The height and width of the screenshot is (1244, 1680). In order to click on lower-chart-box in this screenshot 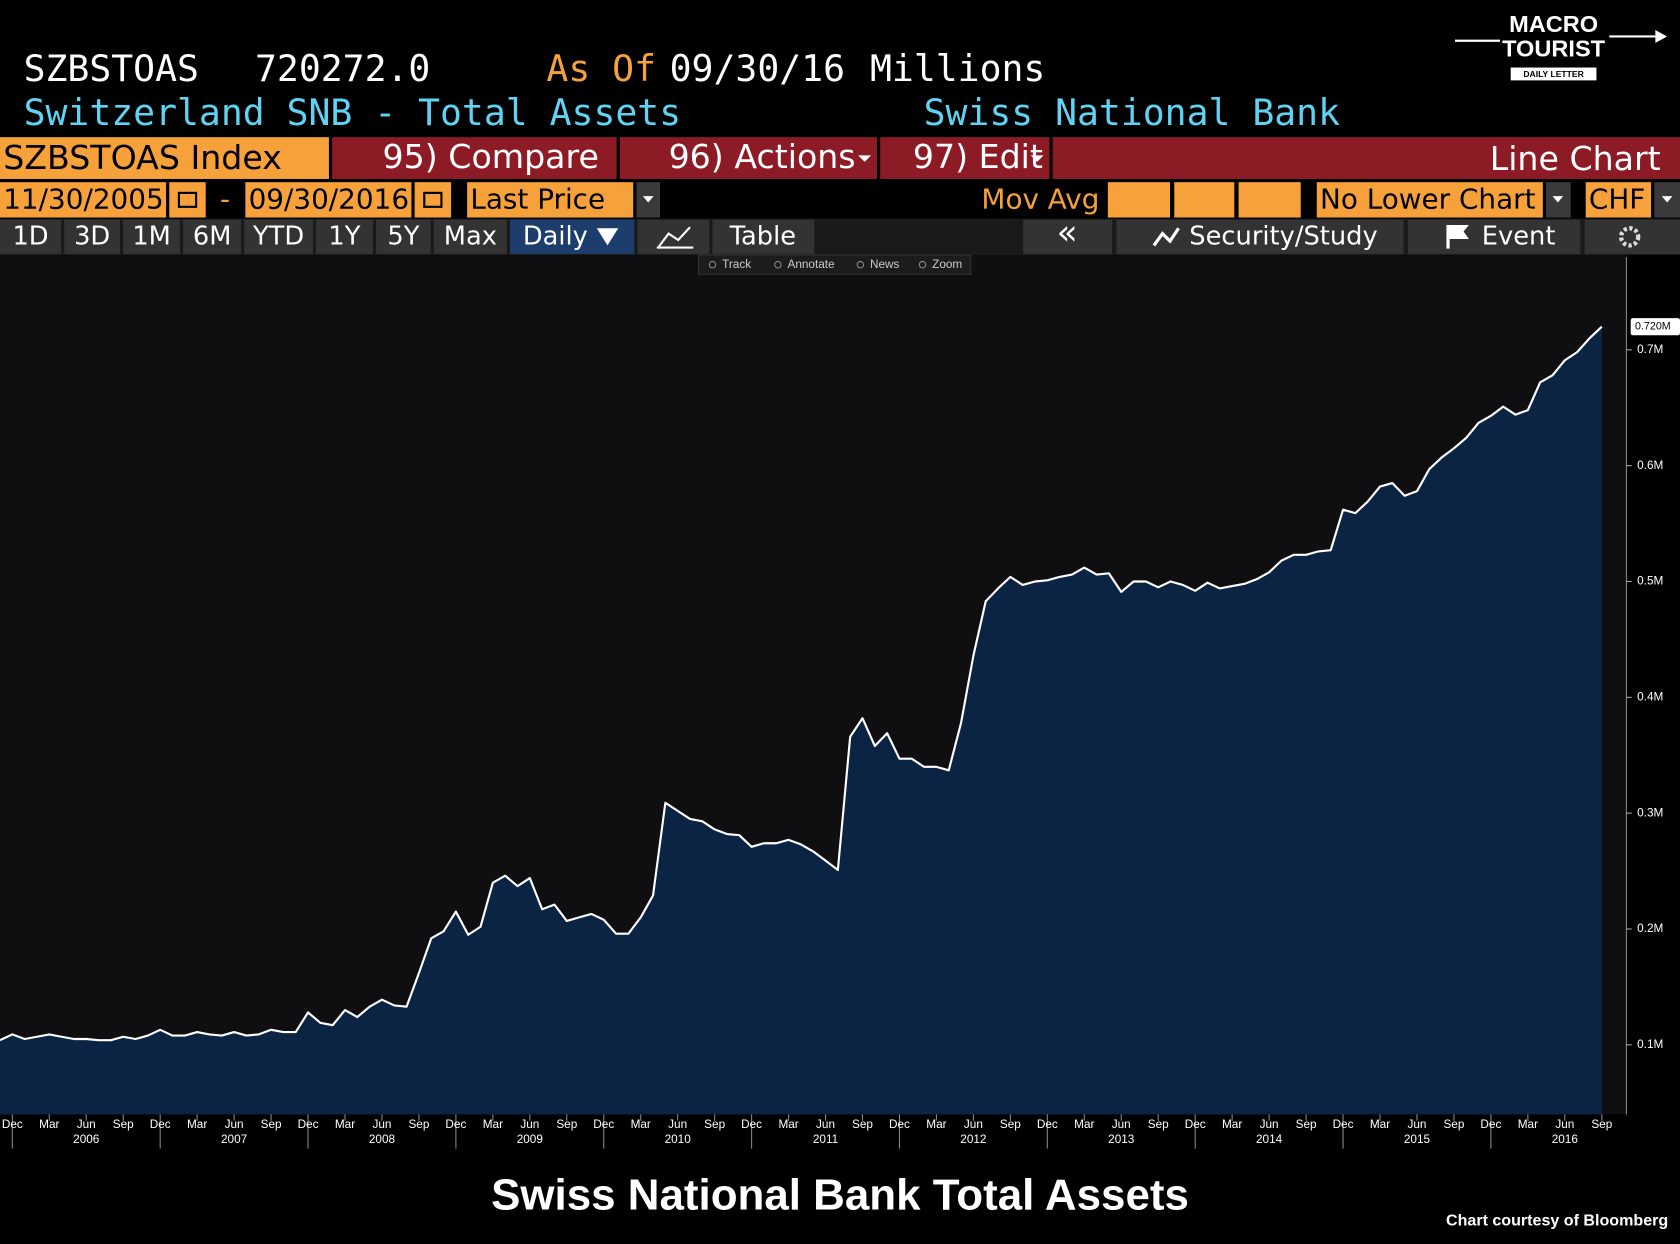, I will do `click(1429, 200)`.